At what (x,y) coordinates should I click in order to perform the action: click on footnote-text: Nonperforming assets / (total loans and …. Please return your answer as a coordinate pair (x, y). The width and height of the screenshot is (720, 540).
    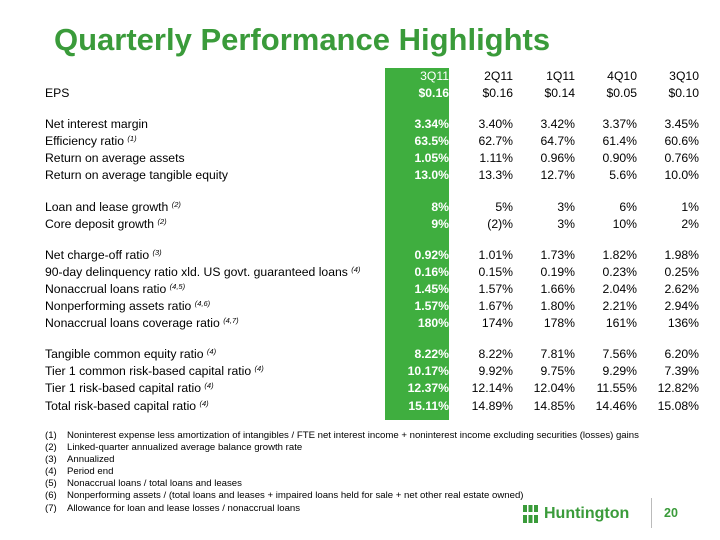
    Looking at the image, I should click on (295, 496).